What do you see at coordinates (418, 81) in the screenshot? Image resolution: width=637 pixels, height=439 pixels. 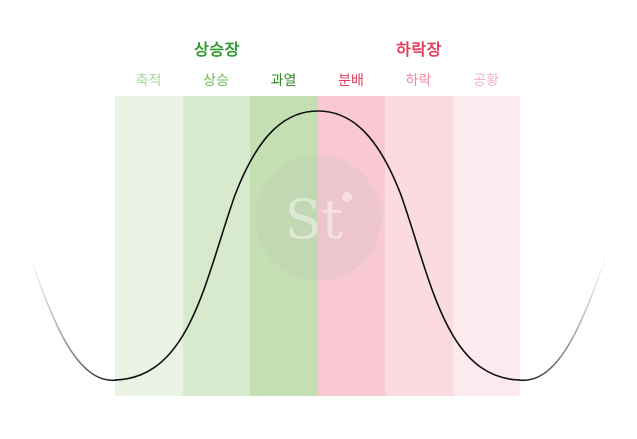 I see `phase-label-markdown: 하락` at bounding box center [418, 81].